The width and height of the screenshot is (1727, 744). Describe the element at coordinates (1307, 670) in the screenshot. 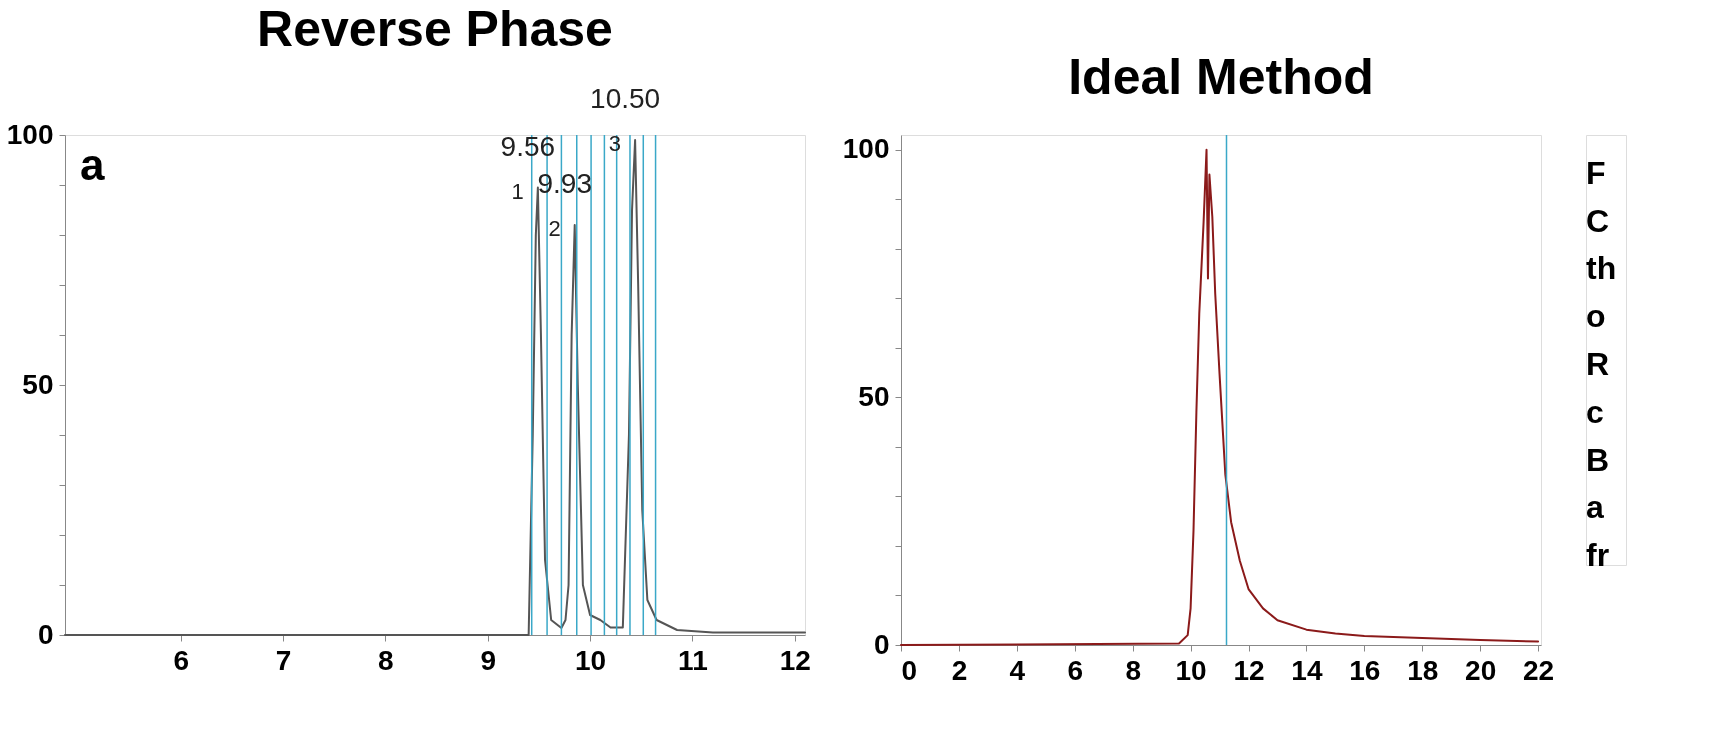

I see `x-tick-label: 14` at that location.